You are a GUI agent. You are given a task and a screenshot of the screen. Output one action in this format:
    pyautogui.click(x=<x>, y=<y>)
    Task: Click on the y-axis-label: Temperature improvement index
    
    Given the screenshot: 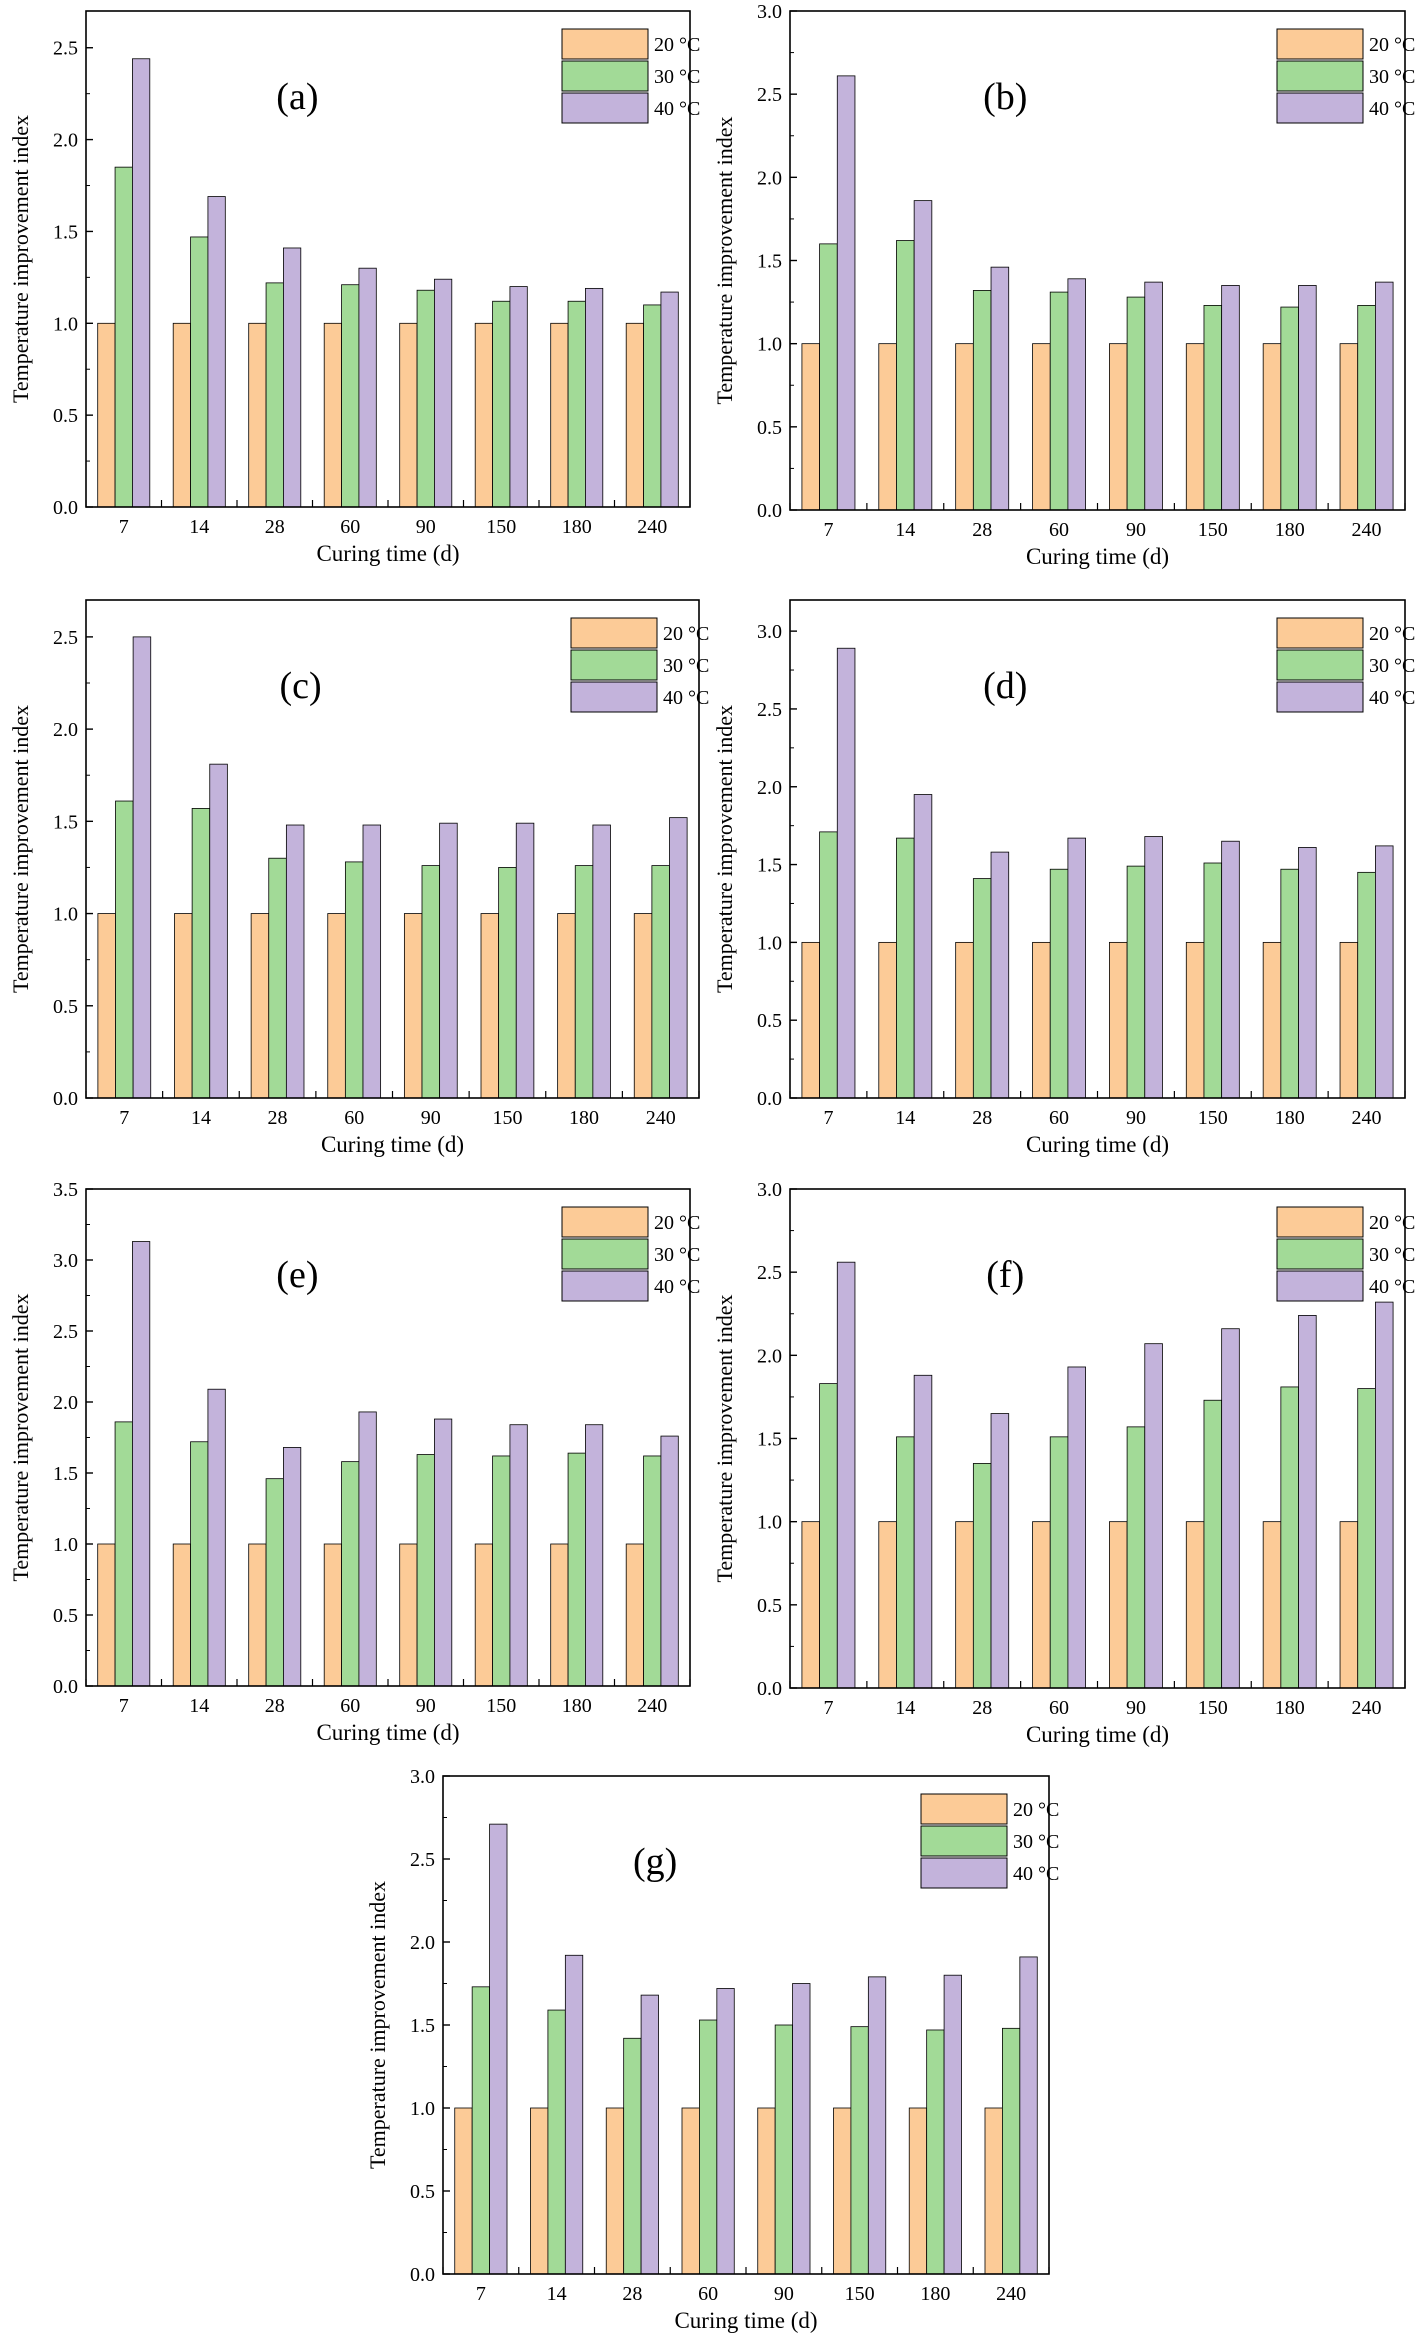 What is the action you would take?
    pyautogui.click(x=724, y=849)
    